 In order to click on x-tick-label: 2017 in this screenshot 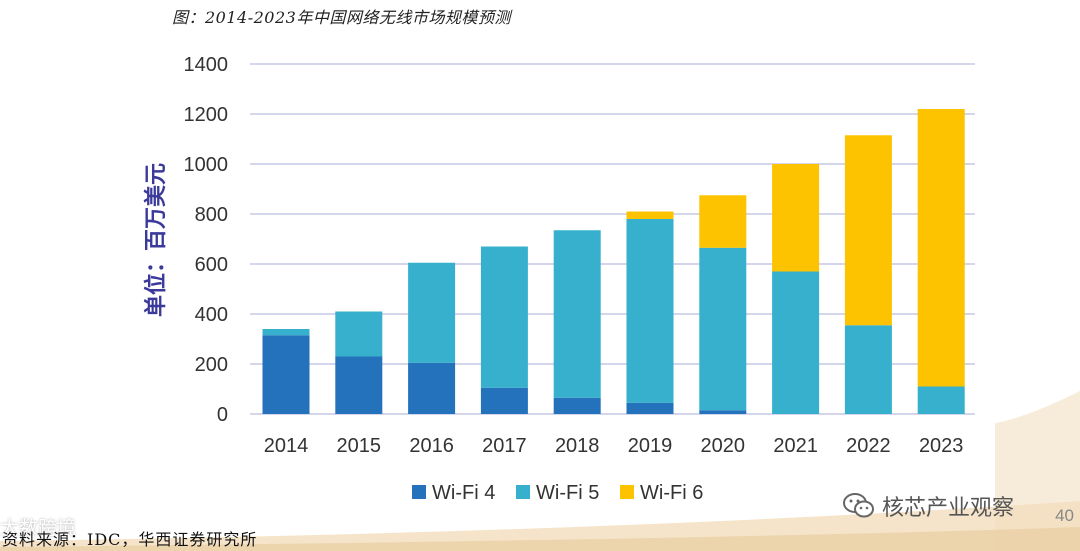, I will do `click(504, 446)`.